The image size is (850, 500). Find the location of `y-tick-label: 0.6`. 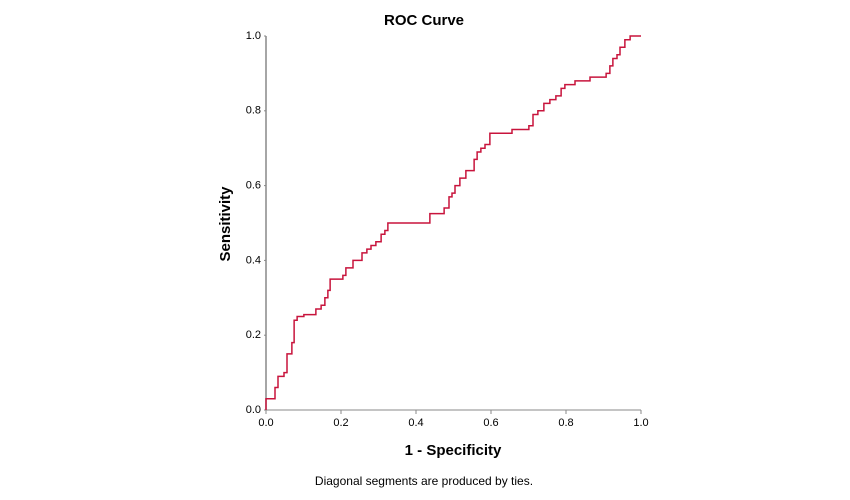

y-tick-label: 0.6 is located at coordinates (253, 186).